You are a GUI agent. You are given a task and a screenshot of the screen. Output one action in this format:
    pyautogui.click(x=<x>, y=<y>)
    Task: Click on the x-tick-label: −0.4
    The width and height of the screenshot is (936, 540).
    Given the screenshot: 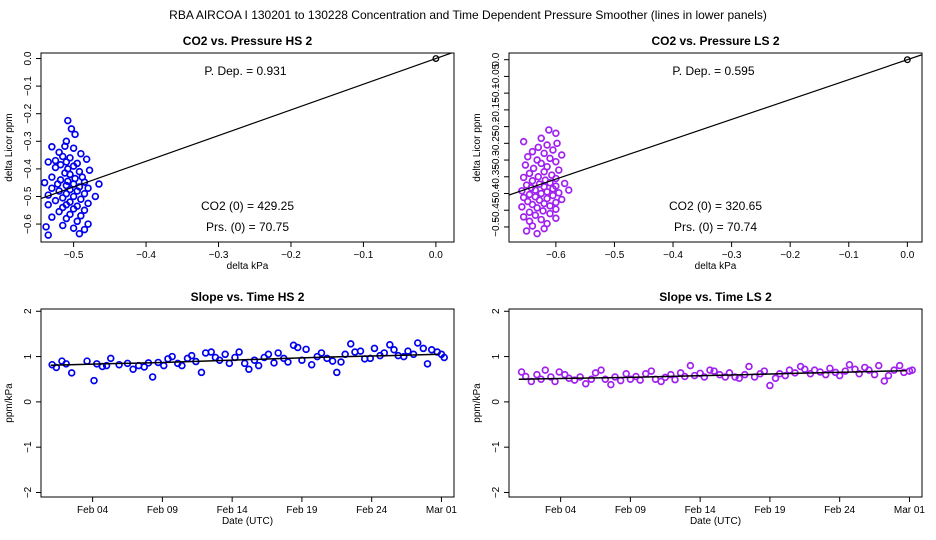 What is the action you would take?
    pyautogui.click(x=673, y=255)
    